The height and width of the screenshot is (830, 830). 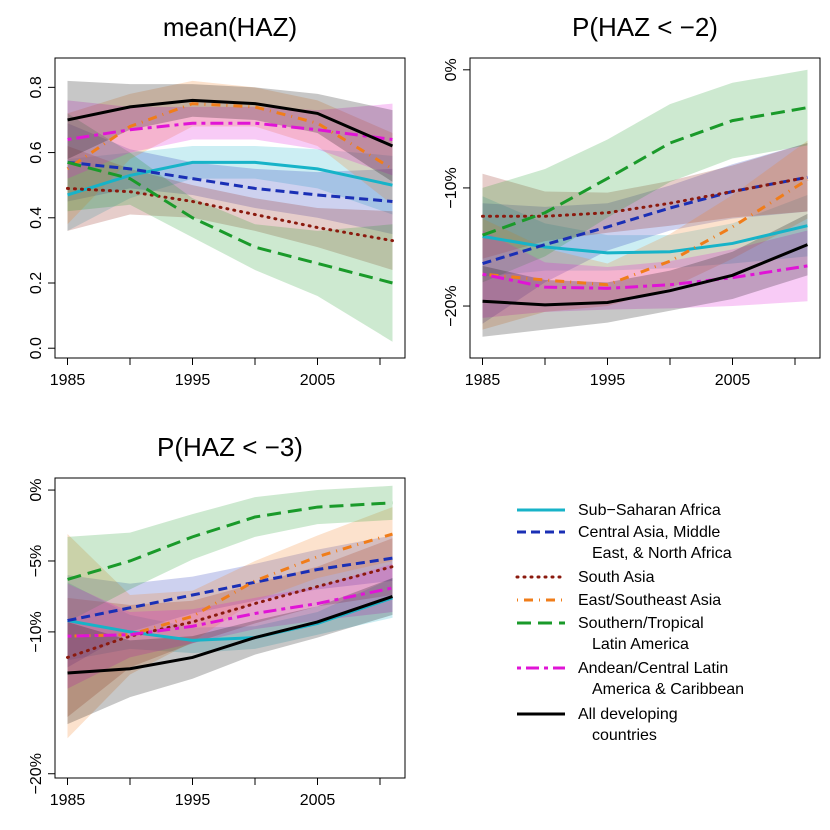 What do you see at coordinates (230, 27) in the screenshot?
I see `chart-title: mean(HAZ)` at bounding box center [230, 27].